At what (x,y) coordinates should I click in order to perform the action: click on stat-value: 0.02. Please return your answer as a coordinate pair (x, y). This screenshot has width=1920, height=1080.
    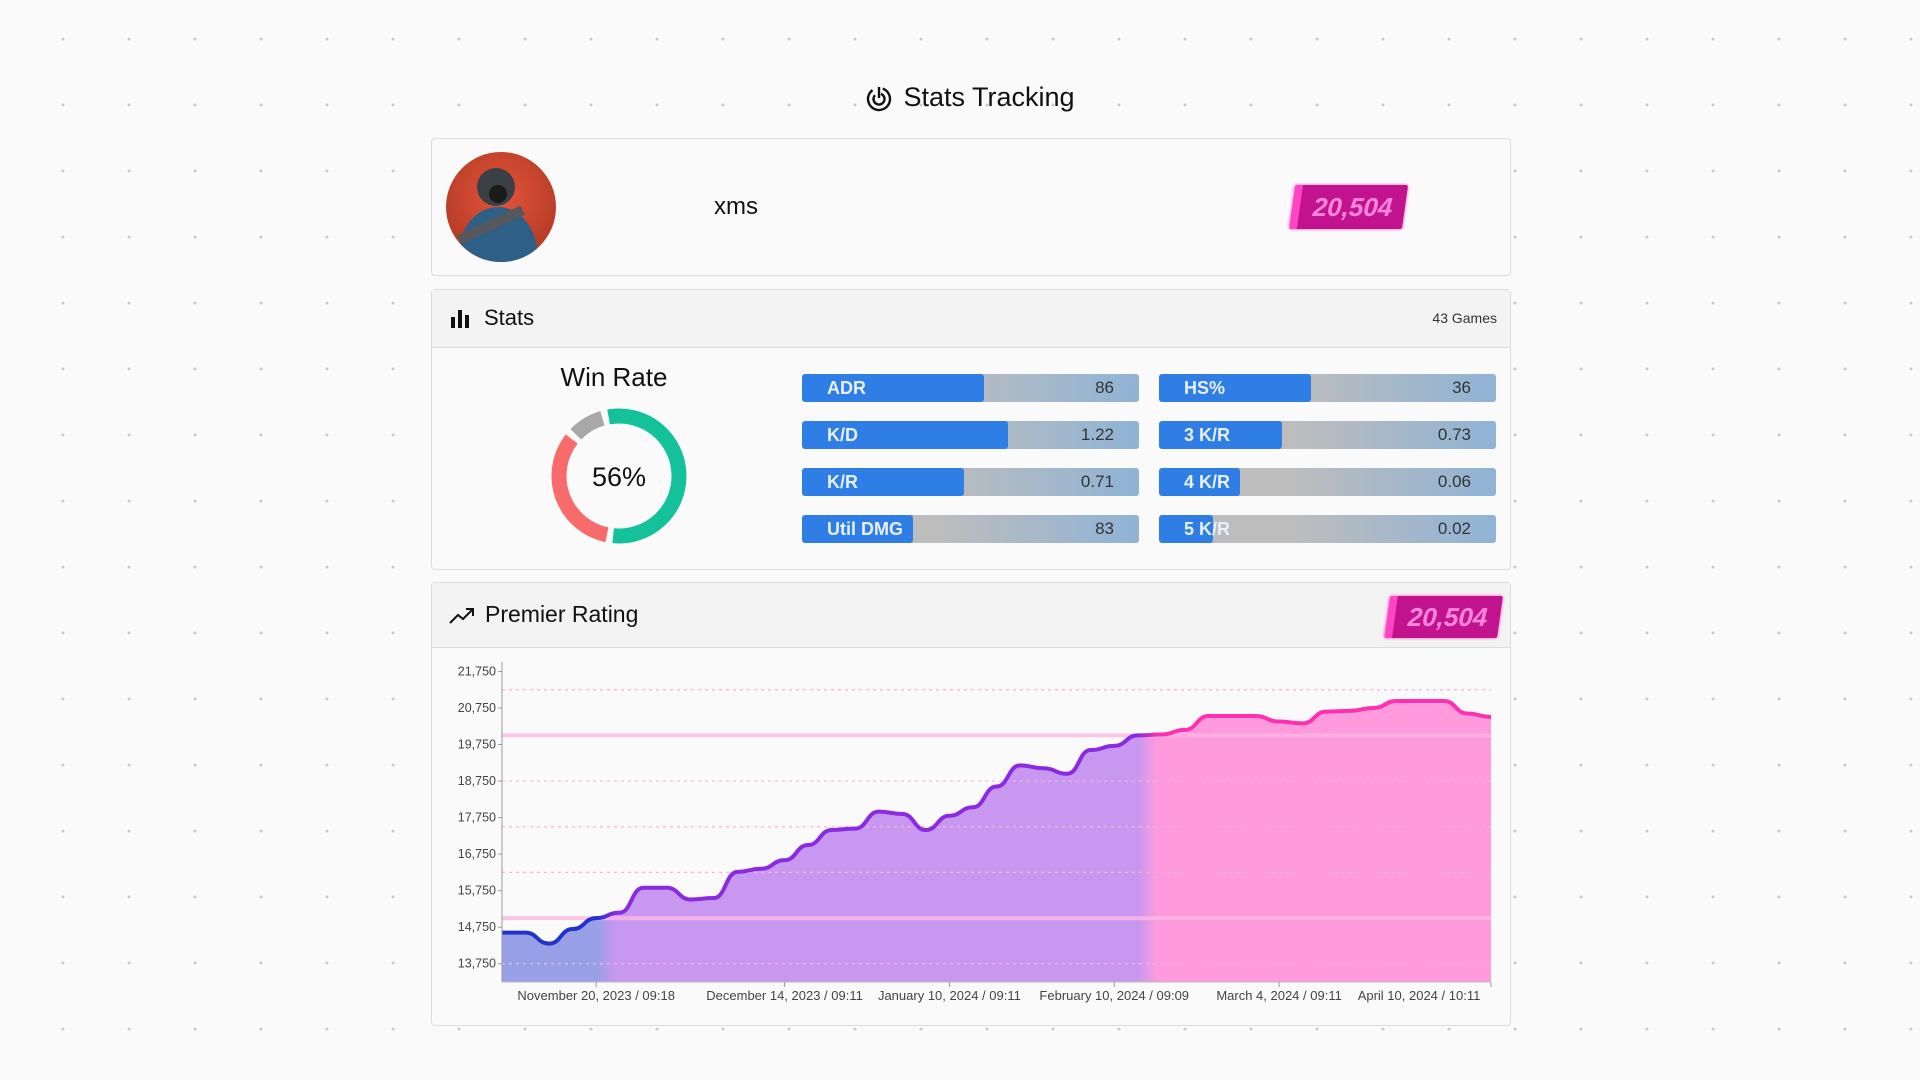
    Looking at the image, I should click on (1454, 528).